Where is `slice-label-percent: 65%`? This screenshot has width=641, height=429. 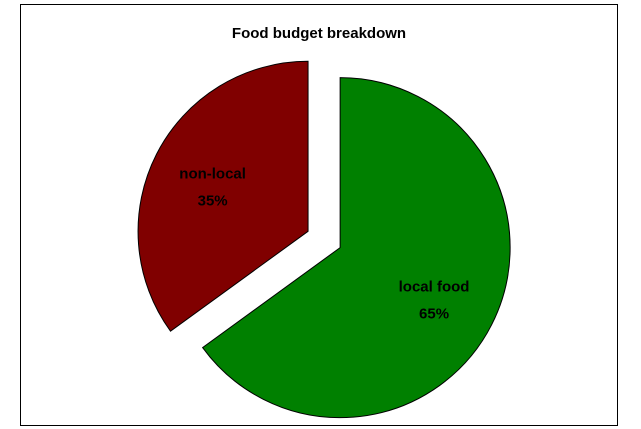
slice-label-percent: 65% is located at coordinates (434, 313).